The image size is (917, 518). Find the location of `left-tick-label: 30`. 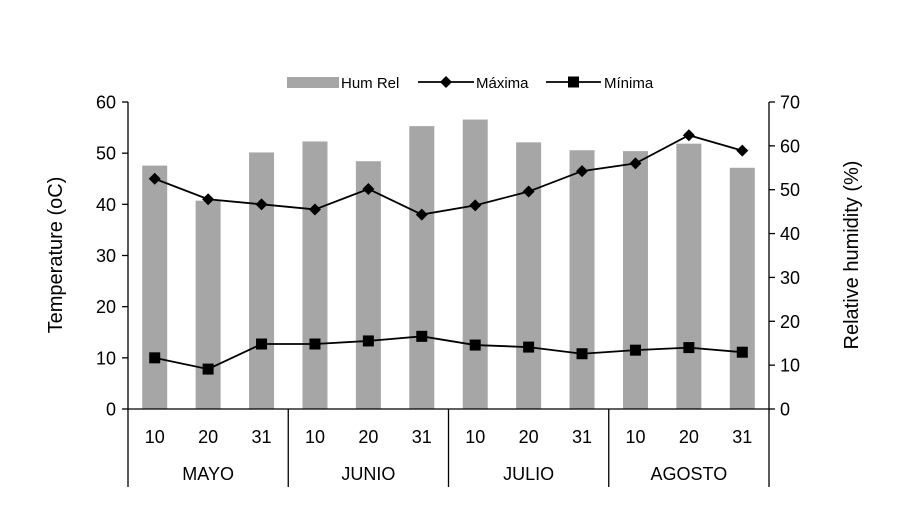

left-tick-label: 30 is located at coordinates (106, 256).